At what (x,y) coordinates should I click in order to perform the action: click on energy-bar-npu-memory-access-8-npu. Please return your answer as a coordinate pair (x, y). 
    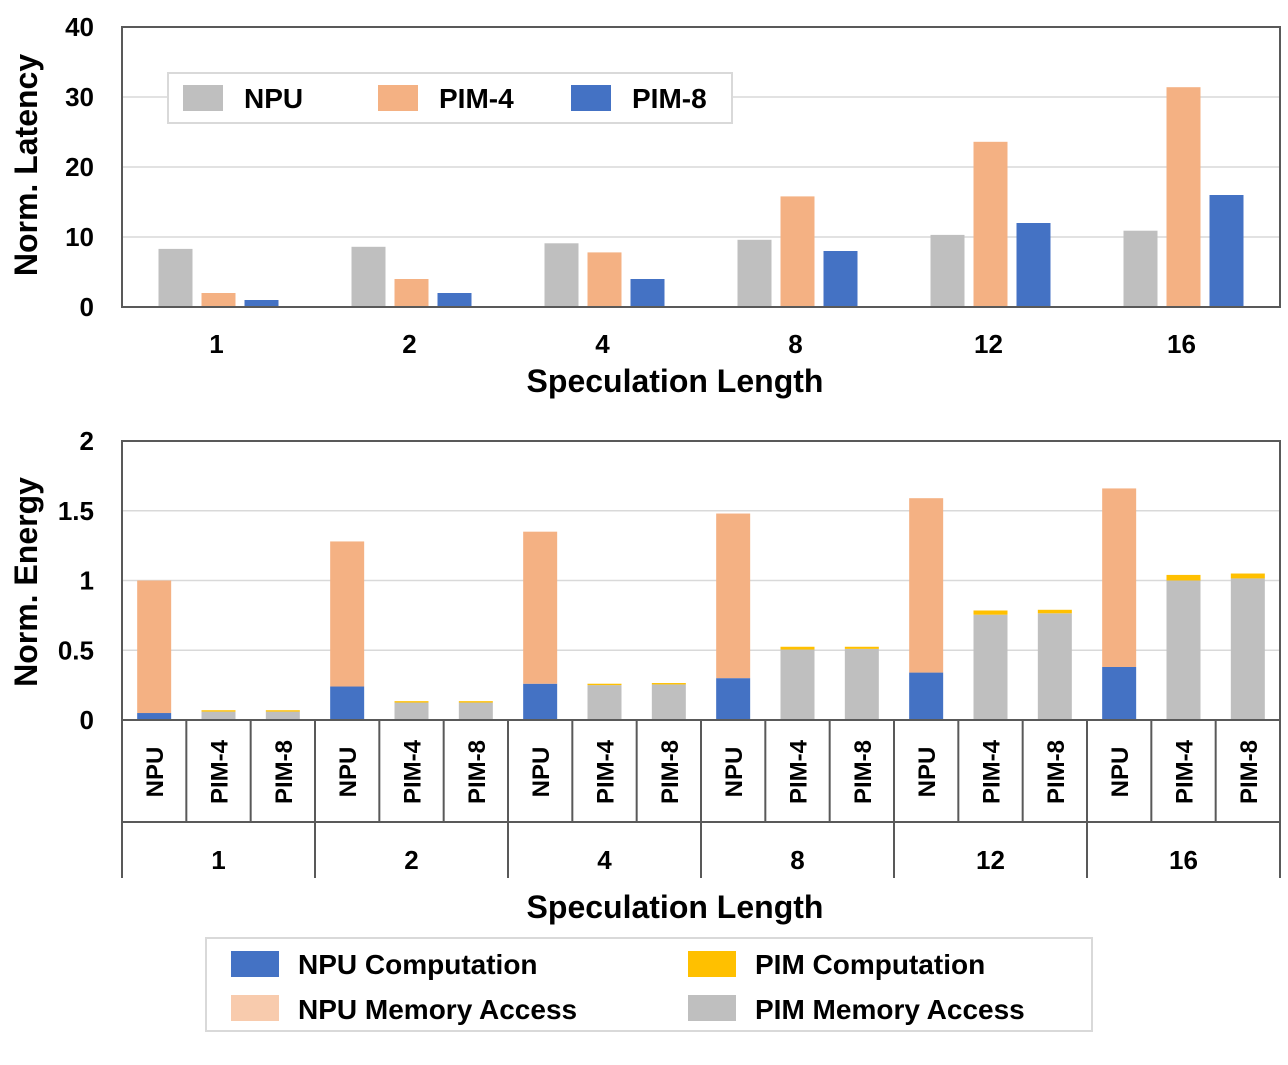
    Looking at the image, I should click on (733, 596).